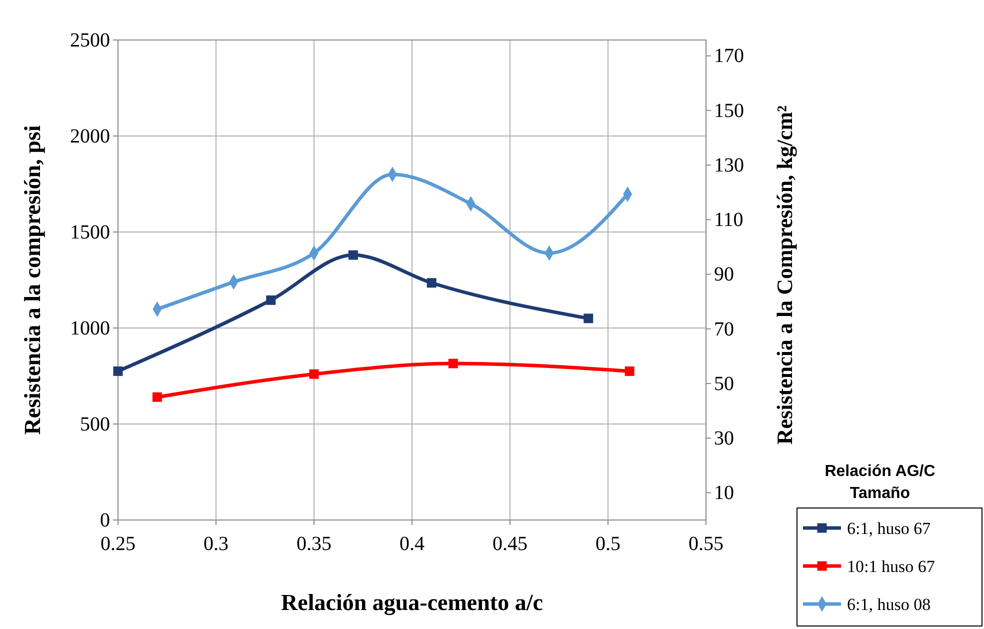  Describe the element at coordinates (412, 544) in the screenshot. I see `x-tick-label: 0.4` at that location.